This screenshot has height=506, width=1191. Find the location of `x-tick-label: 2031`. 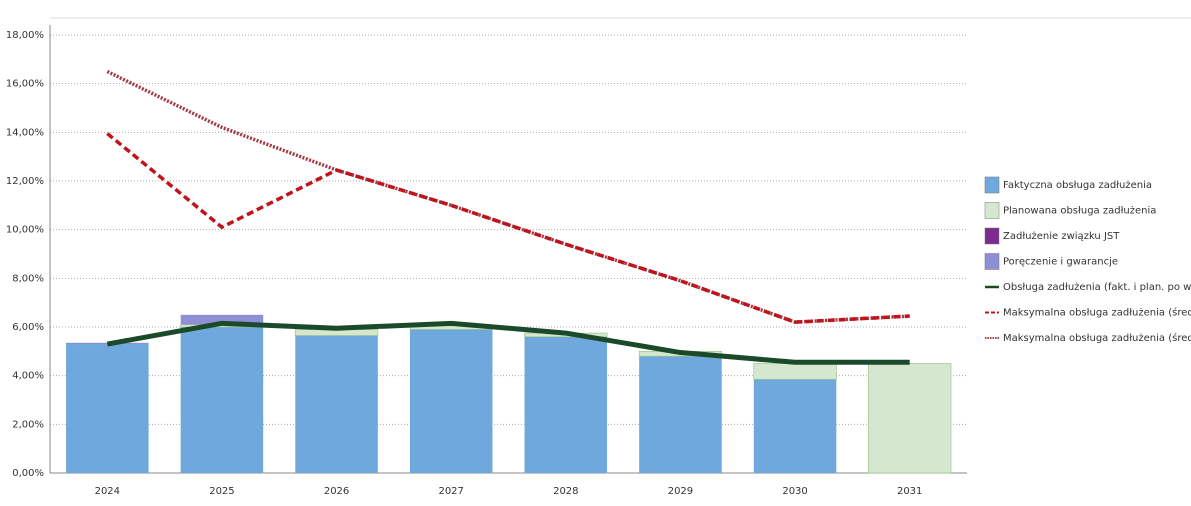

x-tick-label: 2031 is located at coordinates (909, 491).